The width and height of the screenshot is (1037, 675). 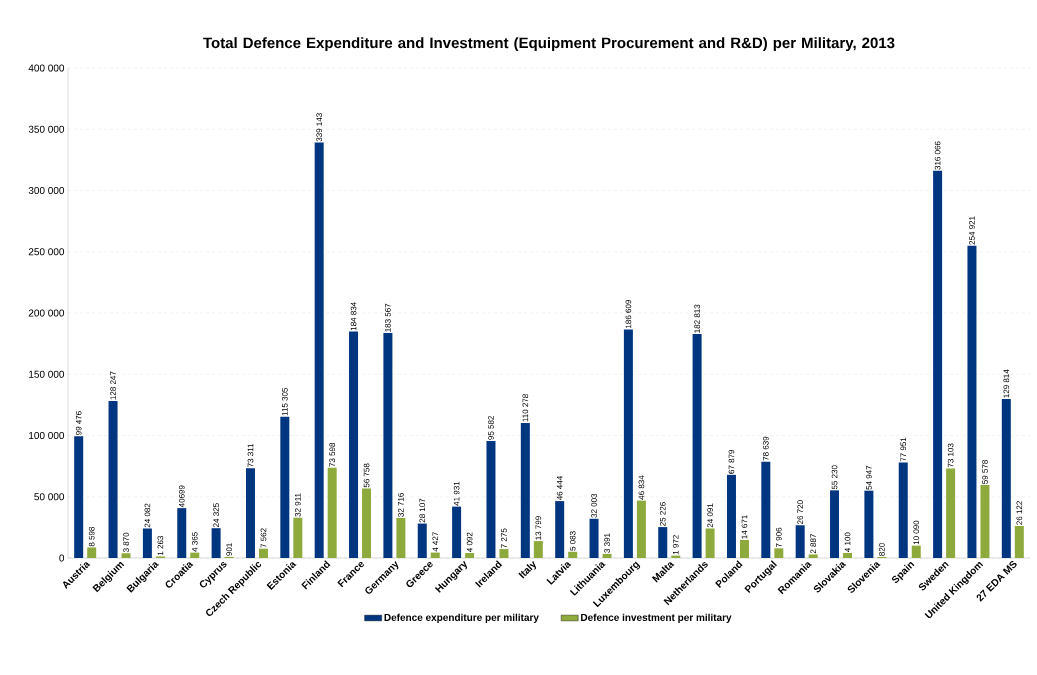 What do you see at coordinates (401, 505) in the screenshot?
I see `data-label: 32 716` at bounding box center [401, 505].